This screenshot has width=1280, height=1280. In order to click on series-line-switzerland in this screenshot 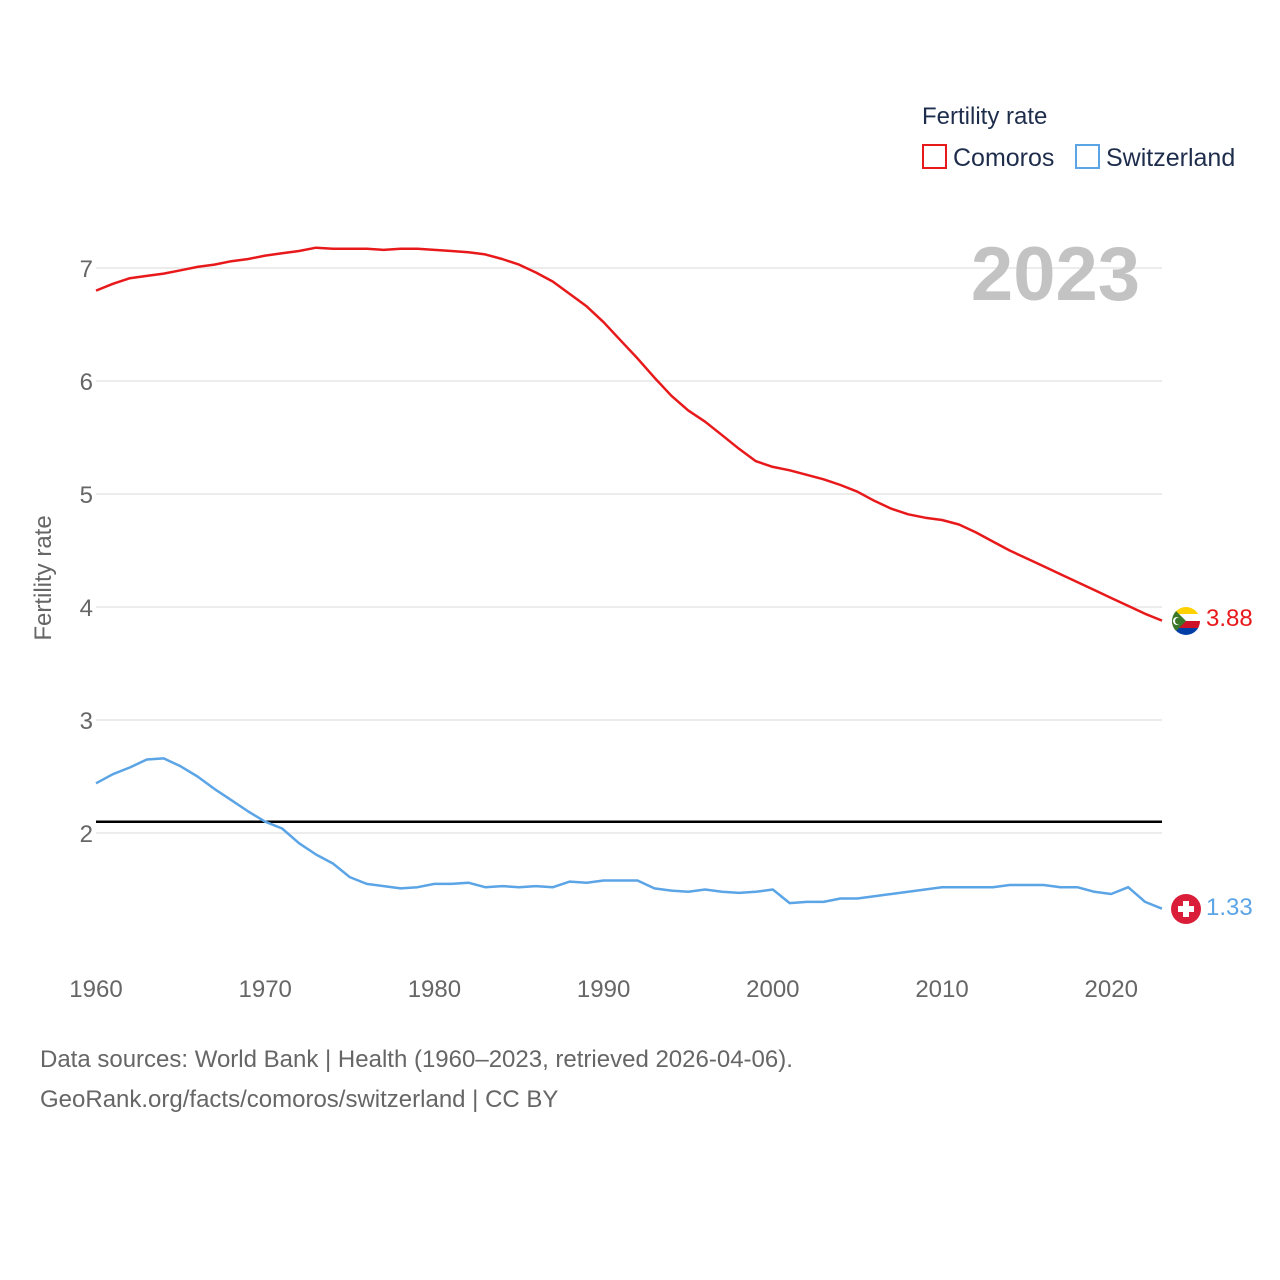, I will do `click(629, 833)`.